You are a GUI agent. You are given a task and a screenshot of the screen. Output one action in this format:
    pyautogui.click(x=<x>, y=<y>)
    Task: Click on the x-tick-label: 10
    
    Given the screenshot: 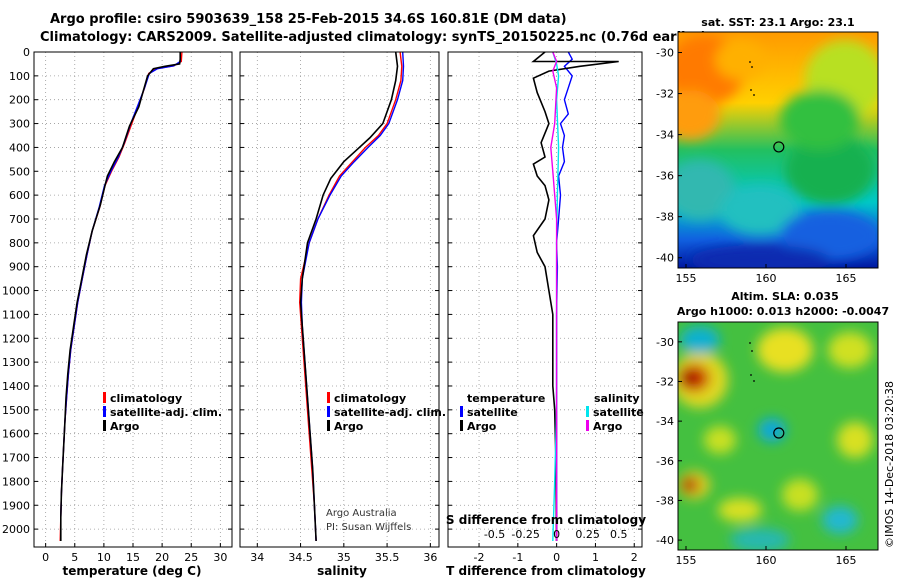 What is the action you would take?
    pyautogui.click(x=104, y=557)
    